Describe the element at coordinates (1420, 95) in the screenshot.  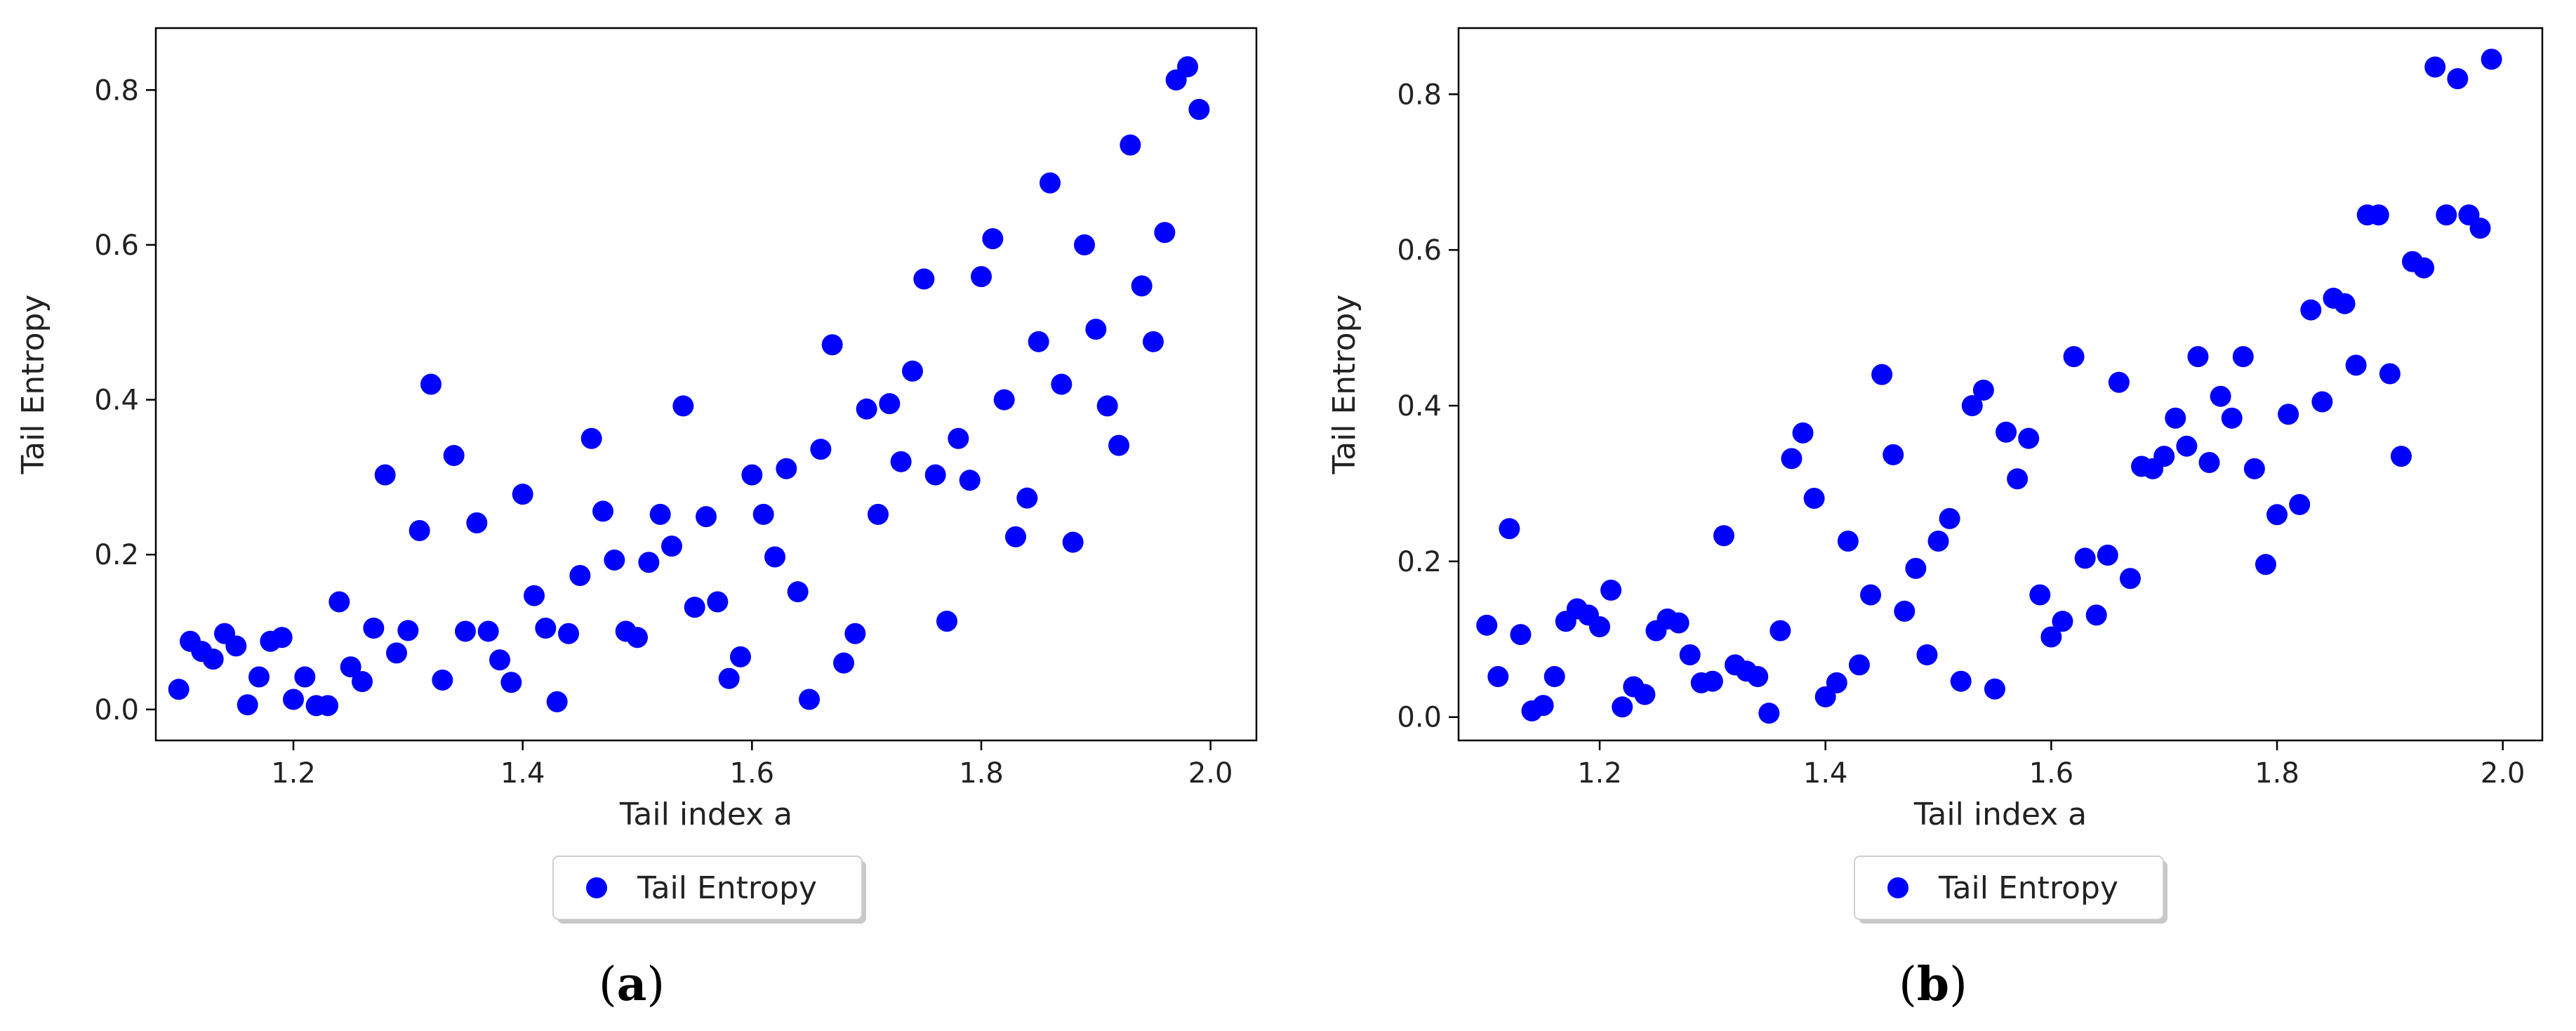
I see `y-tick-label: 0.8` at that location.